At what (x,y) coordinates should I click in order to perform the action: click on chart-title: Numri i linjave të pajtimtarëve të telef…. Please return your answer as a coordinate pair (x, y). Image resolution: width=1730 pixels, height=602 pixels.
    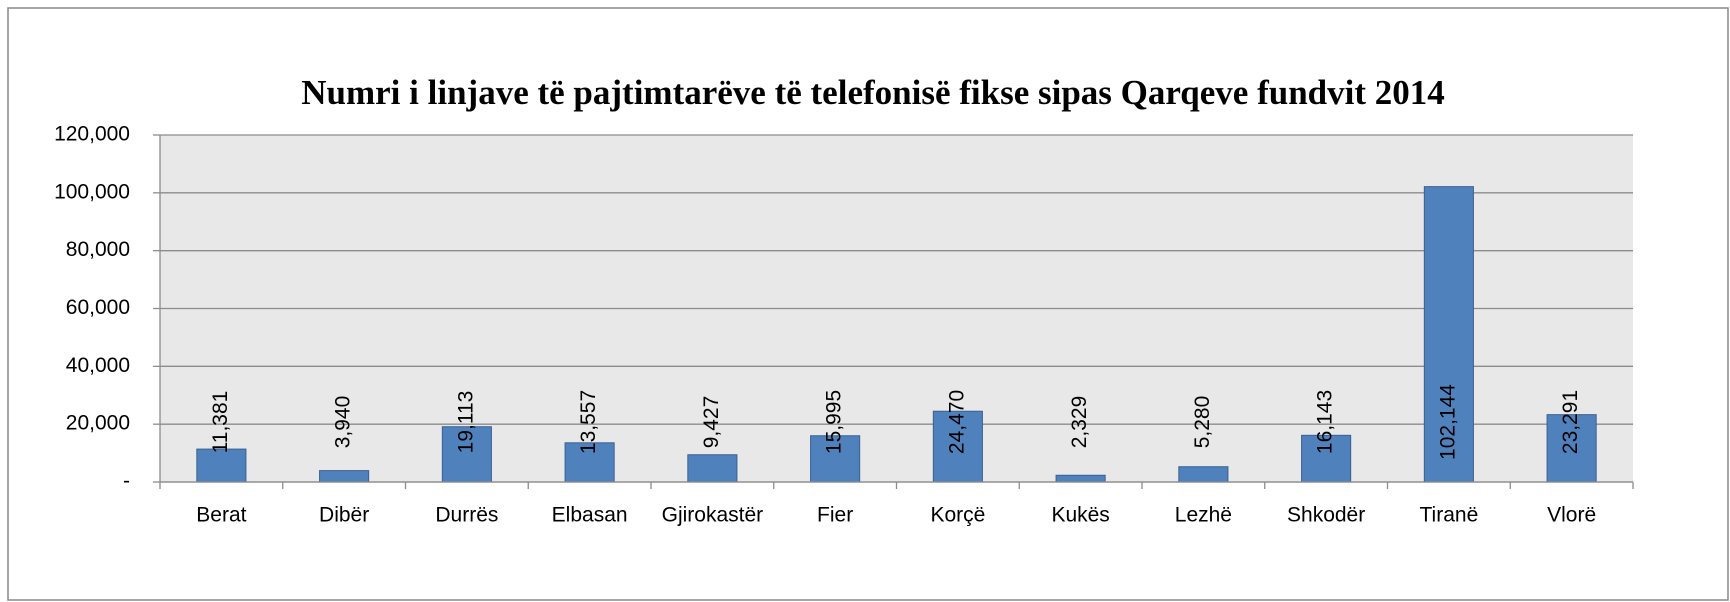
    Looking at the image, I should click on (873, 92).